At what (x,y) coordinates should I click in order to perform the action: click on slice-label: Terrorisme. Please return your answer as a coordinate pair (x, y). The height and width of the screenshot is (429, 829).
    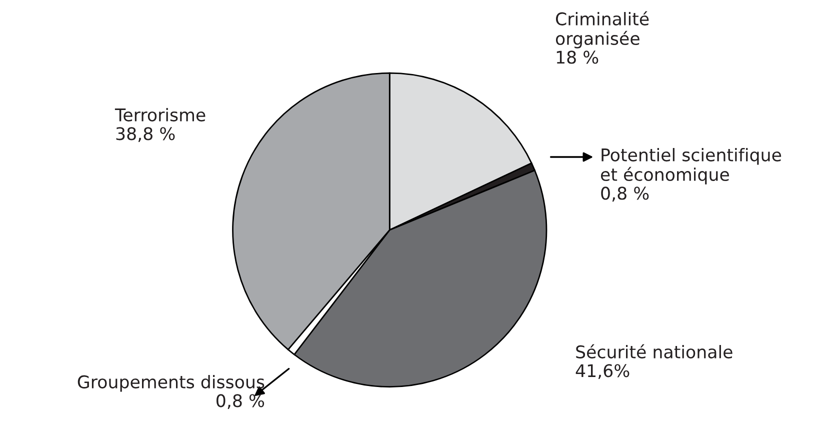
    Looking at the image, I should click on (160, 115).